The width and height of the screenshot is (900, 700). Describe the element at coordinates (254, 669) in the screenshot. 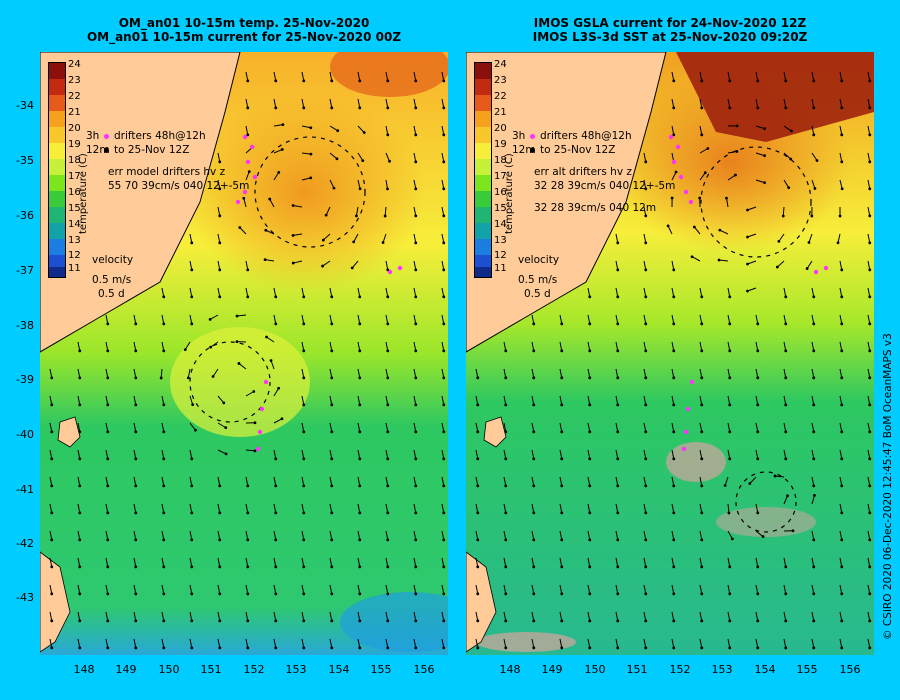

I see `lon-label: 152` at that location.